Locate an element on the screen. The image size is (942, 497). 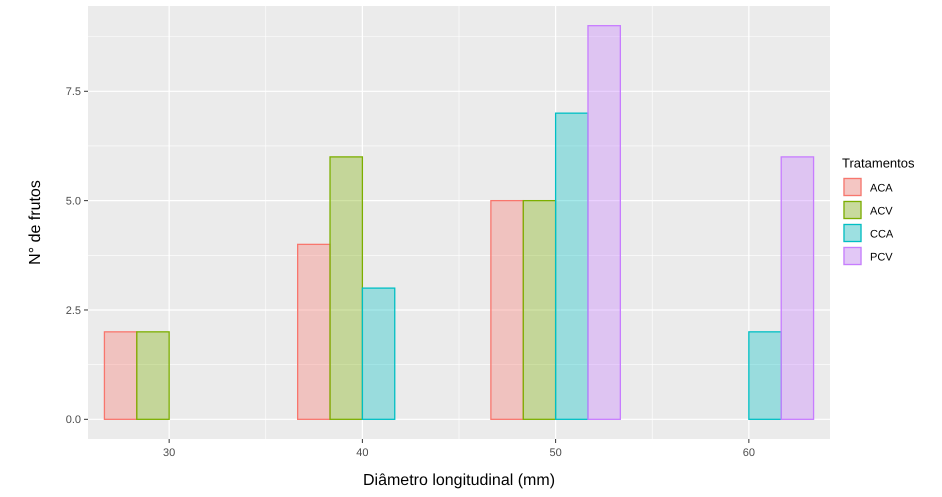
x-tick-label: 40 is located at coordinates (362, 453).